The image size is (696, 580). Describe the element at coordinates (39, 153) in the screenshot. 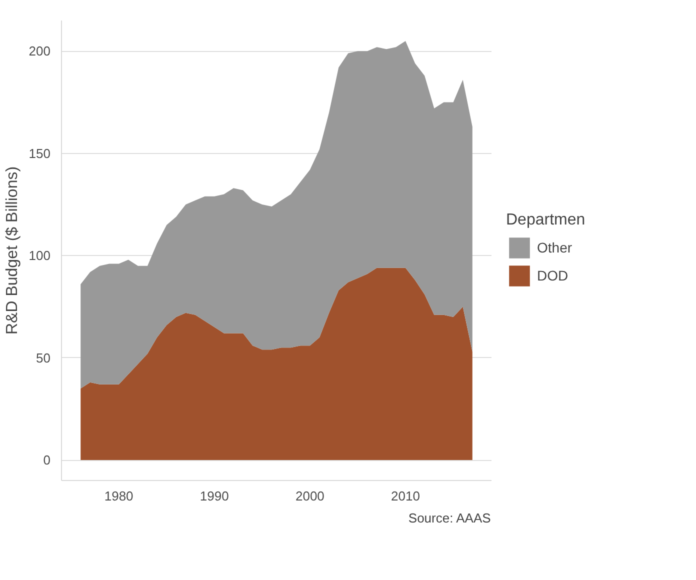

I see `y-tick-label: 150` at that location.